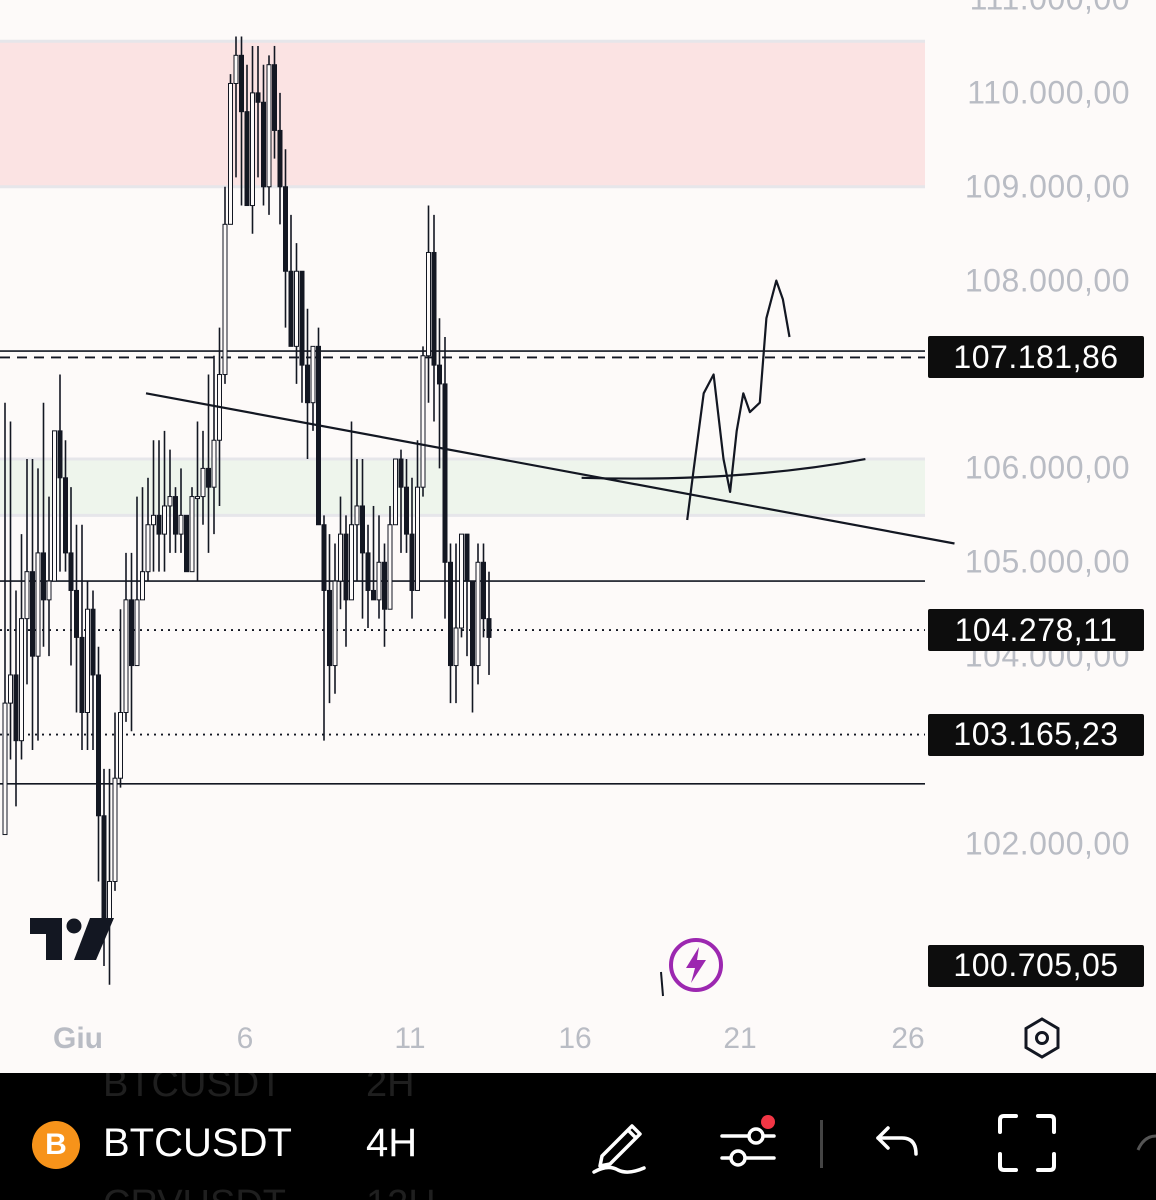  What do you see at coordinates (578, 1136) in the screenshot?
I see `bottom-toolbar: BTCUSDT 2H CRVUSDT 12H` at bounding box center [578, 1136].